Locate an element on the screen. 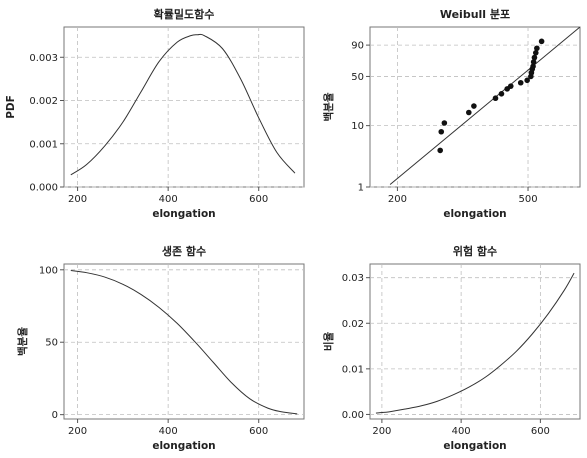 Image resolution: width=587 pixels, height=458 pixels. y-tick-label: 90 is located at coordinates (357, 46).